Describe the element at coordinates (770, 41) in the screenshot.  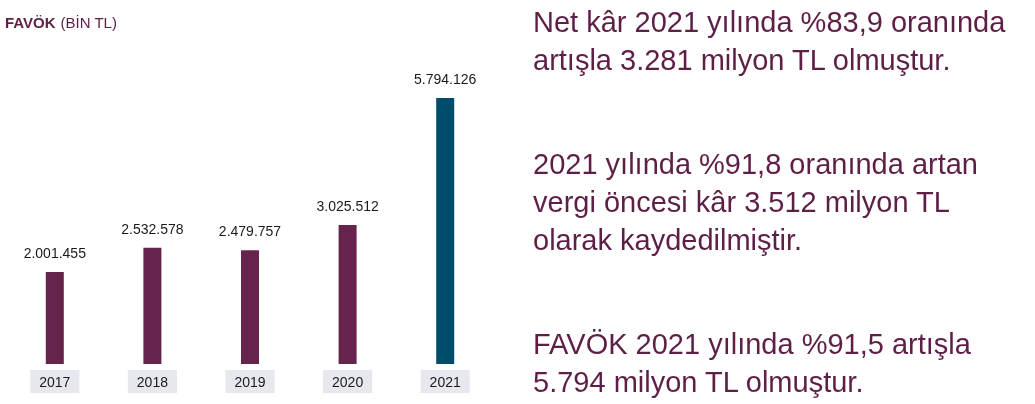
I see `text: Net kâr 2021 yılında %83,9 oranında artışla 3.281 milyon TL olmuştur.` at that location.